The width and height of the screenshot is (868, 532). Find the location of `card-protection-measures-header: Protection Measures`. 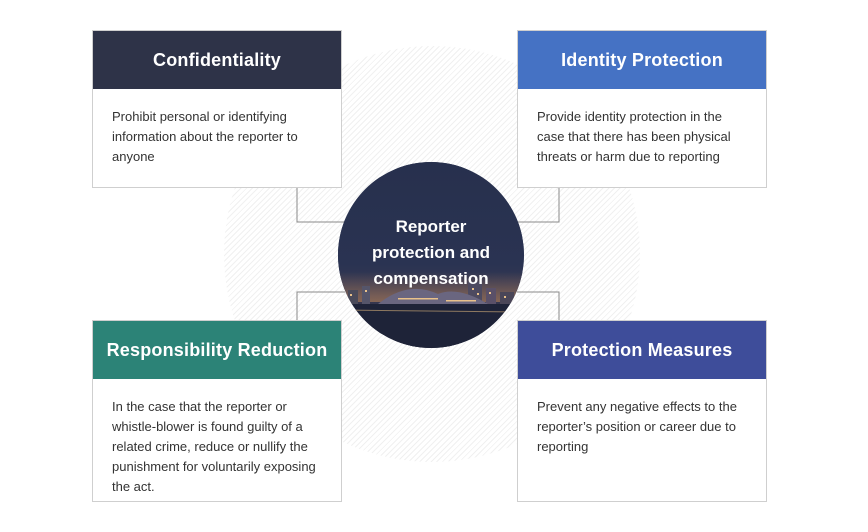

card-protection-measures-header: Protection Measures is located at coordinates (642, 350).